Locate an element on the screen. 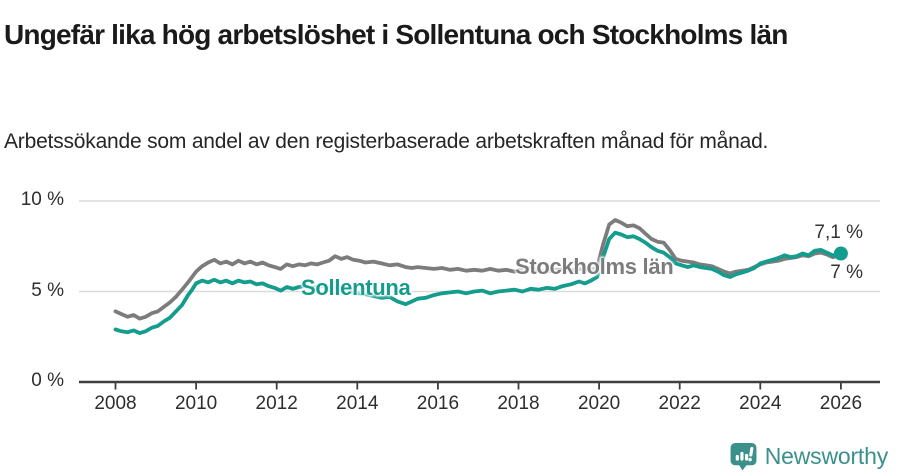  footer-brand: Newsworthy is located at coordinates (808, 456).